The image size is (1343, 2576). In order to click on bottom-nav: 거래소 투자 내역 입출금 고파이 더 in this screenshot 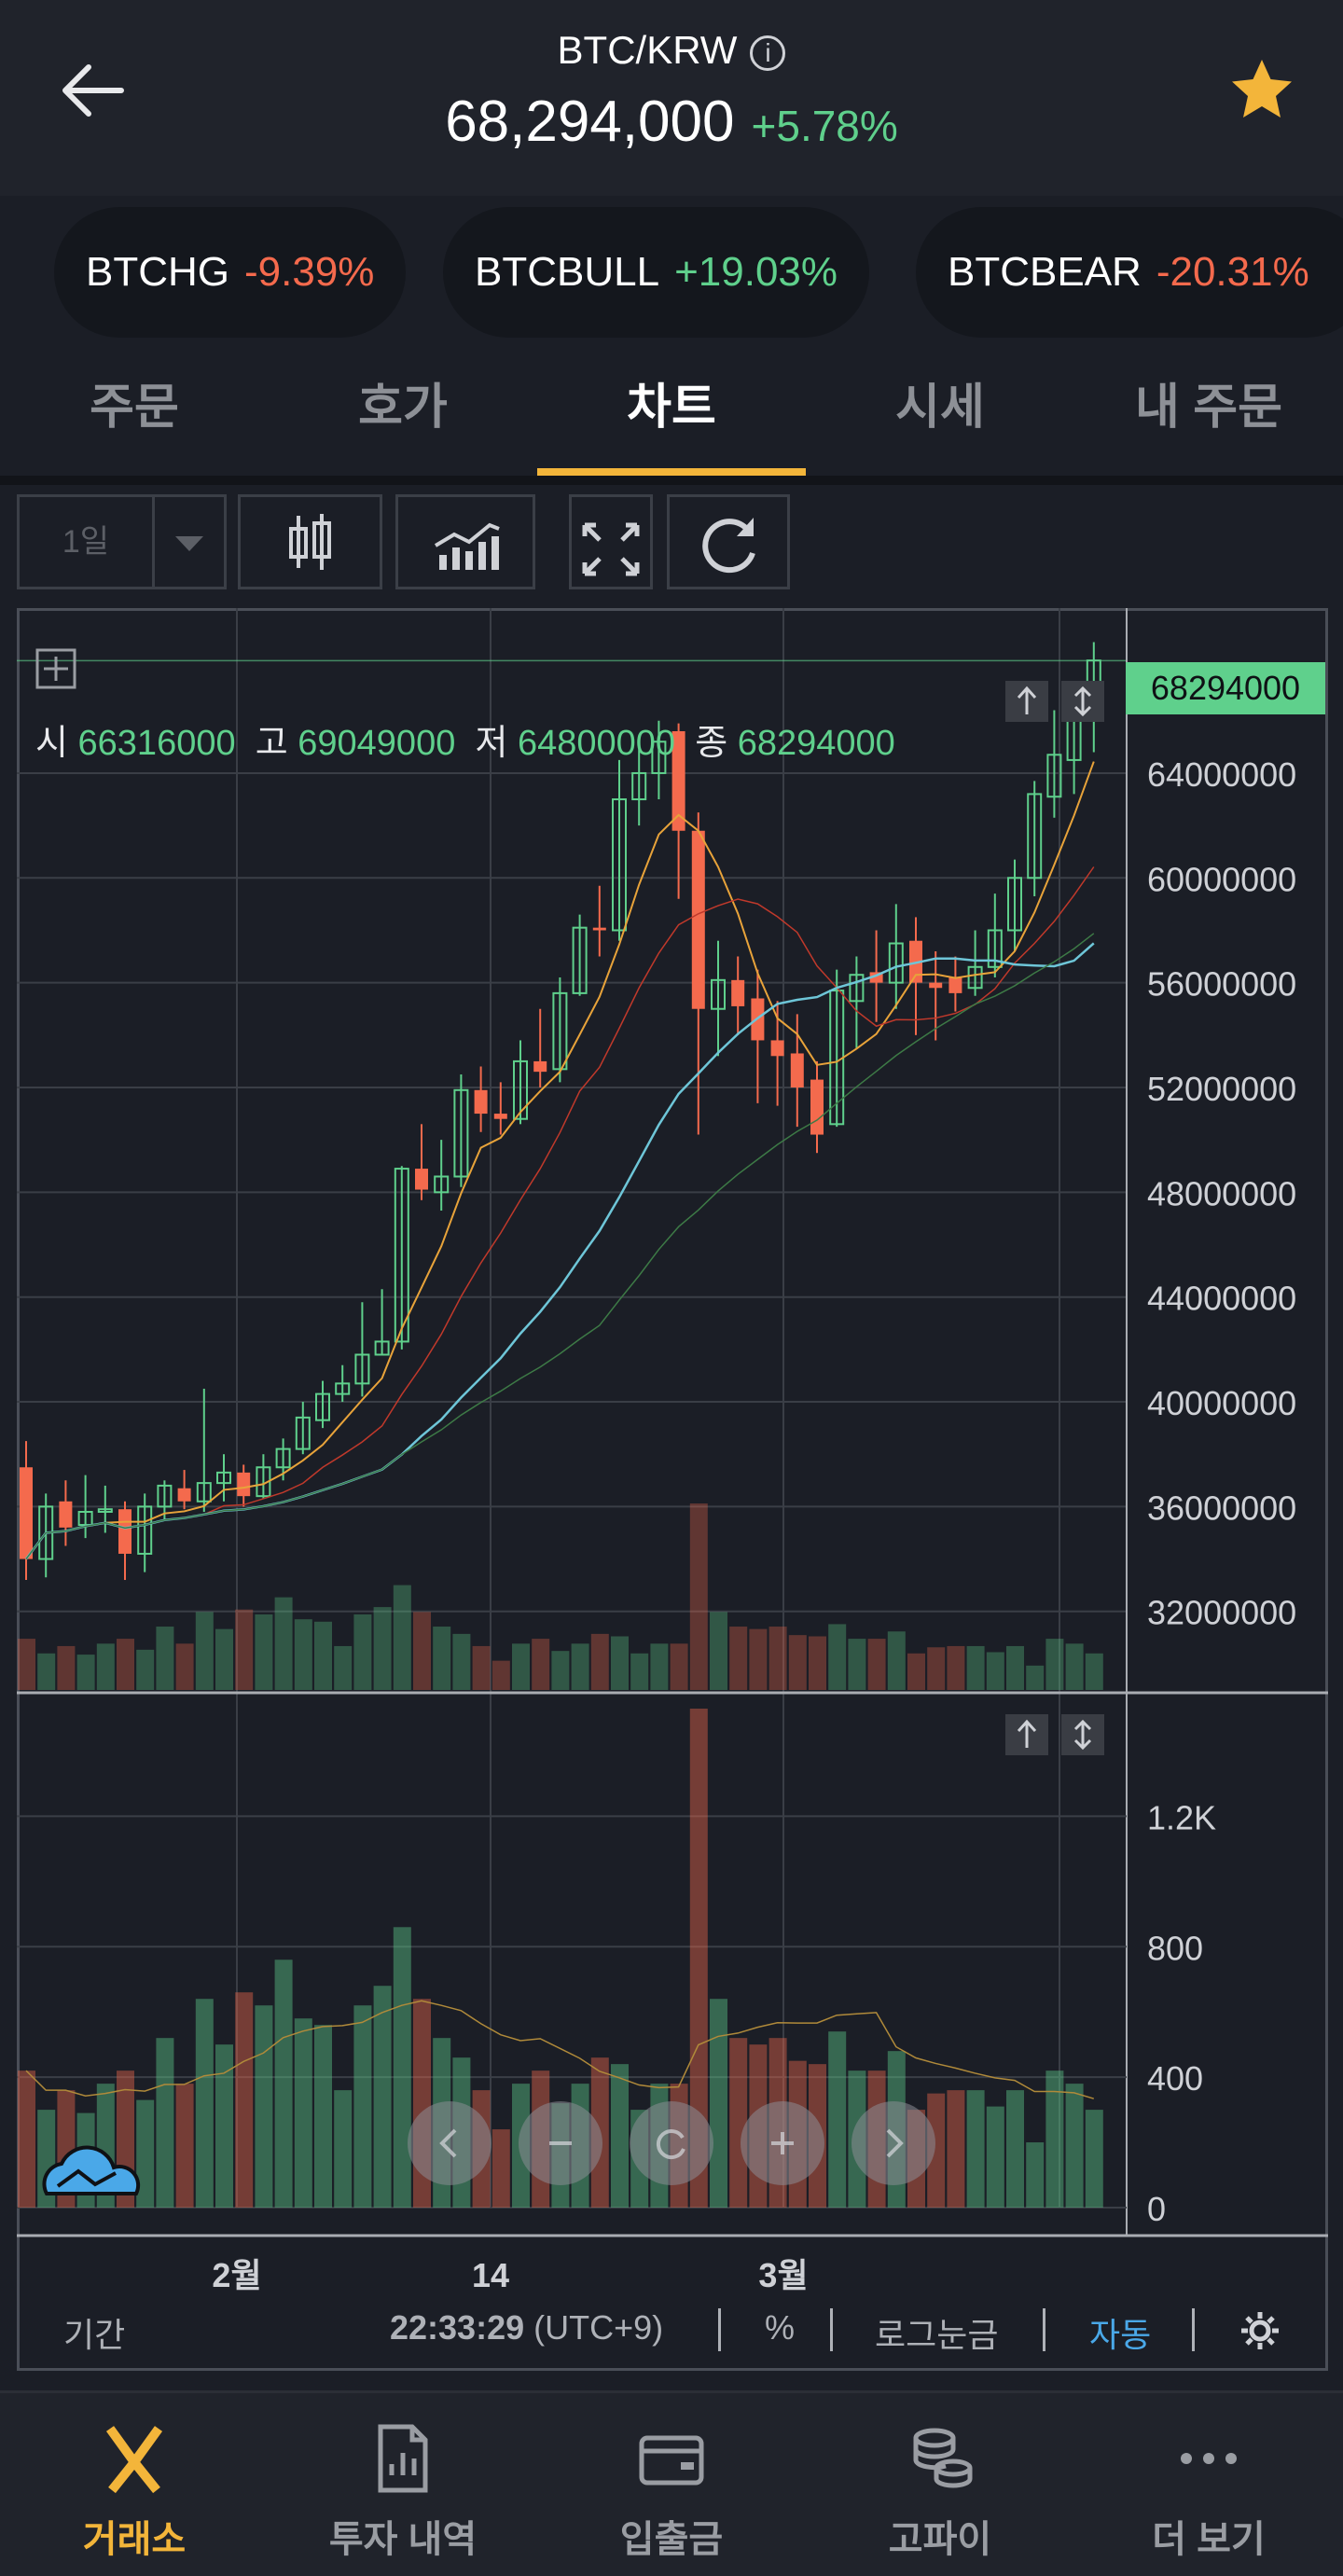, I will do `click(672, 2483)`.